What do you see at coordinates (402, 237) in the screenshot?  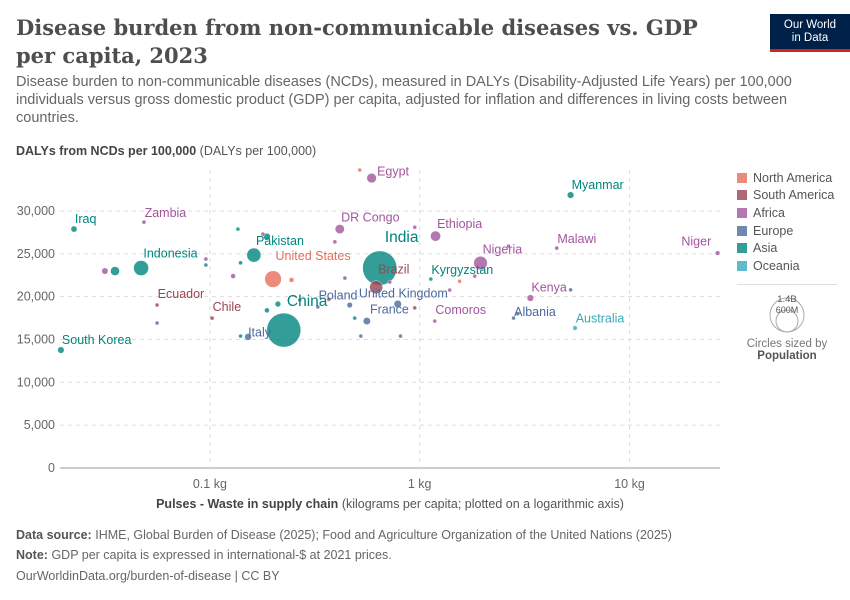 I see `point-label: India` at bounding box center [402, 237].